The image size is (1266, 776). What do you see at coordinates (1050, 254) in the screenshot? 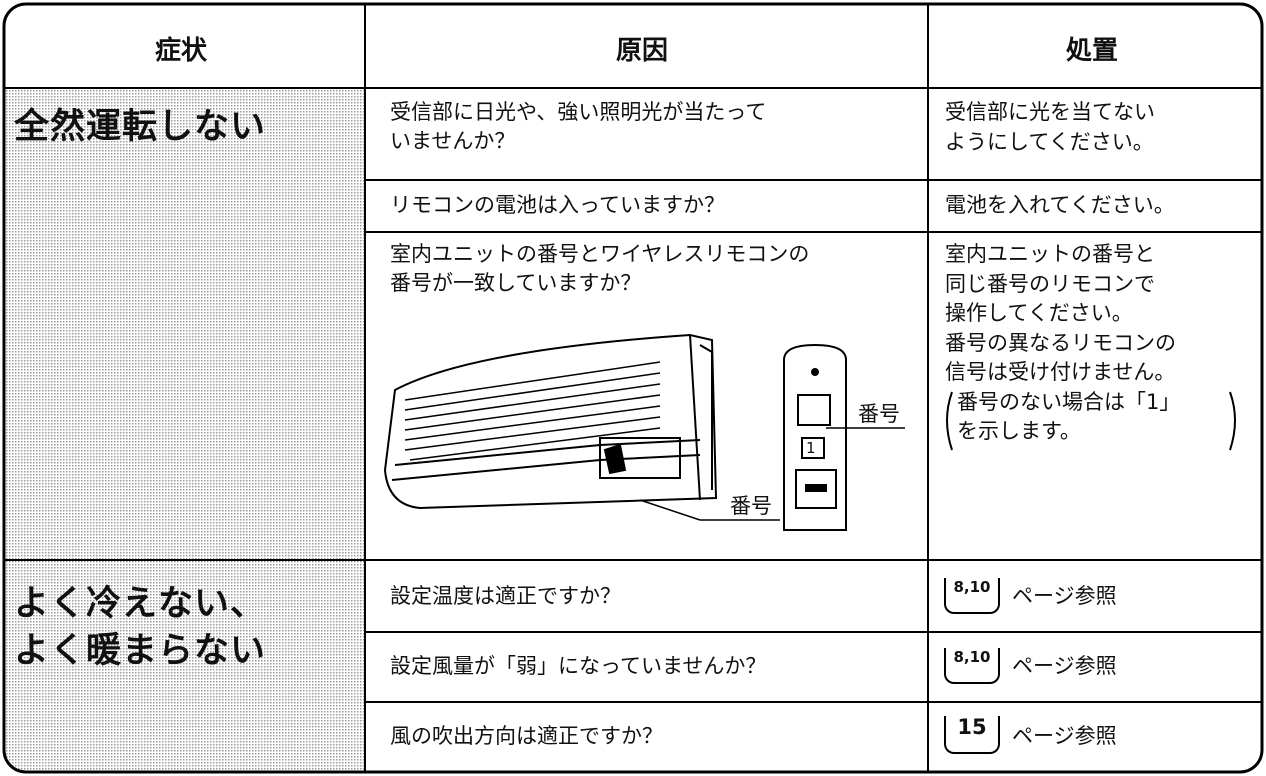
I see `remedy-line: 室内ユニットの番号と` at bounding box center [1050, 254].